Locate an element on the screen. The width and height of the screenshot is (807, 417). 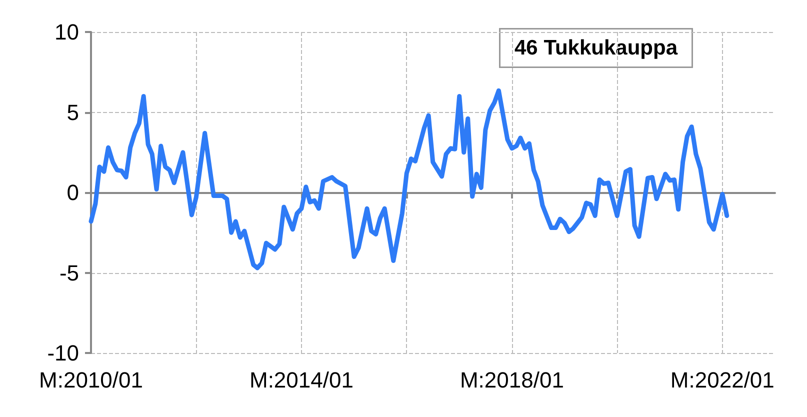
x-tick-label: M:2014/01 is located at coordinates (301, 380).